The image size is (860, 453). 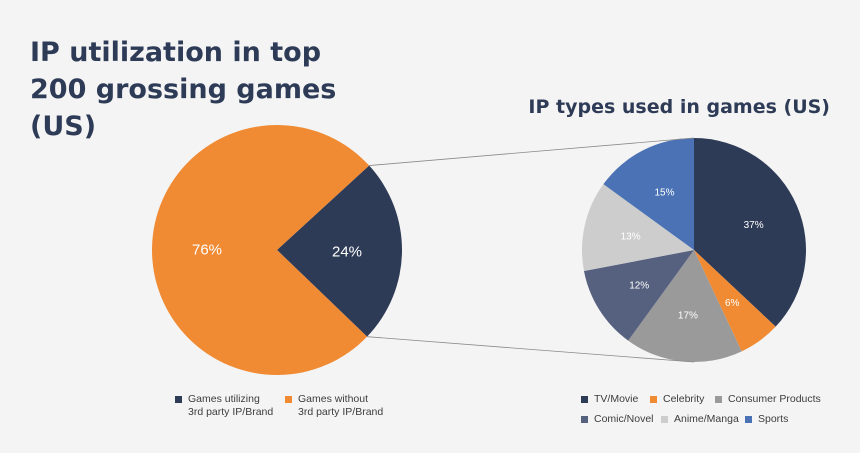 I want to click on ip-types-label-sports: 15%, so click(x=664, y=193).